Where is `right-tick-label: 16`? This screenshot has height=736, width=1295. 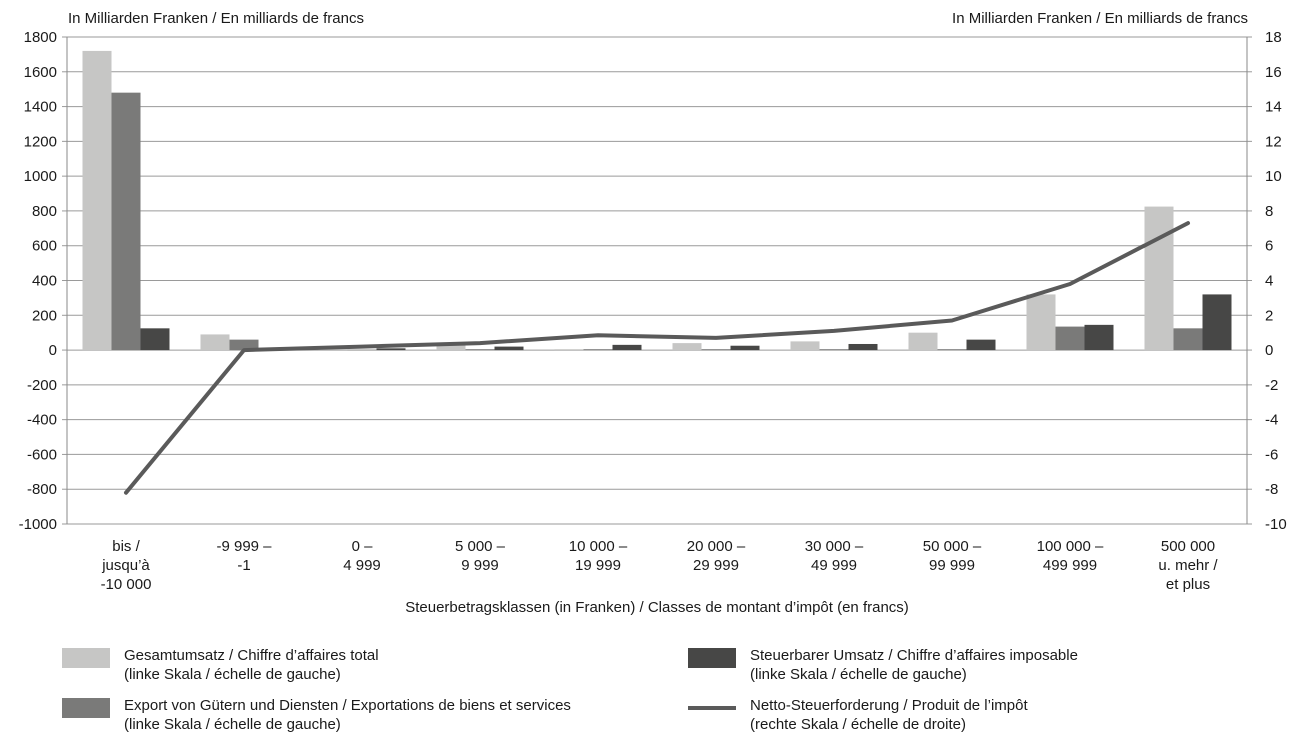
right-tick-label: 16 is located at coordinates (1273, 72).